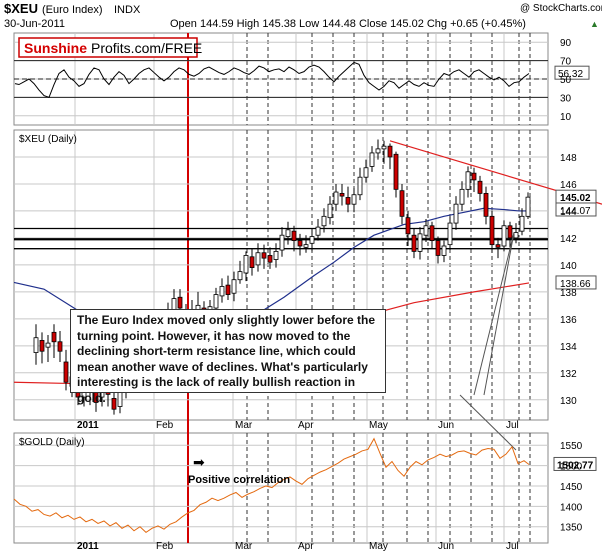  Describe the element at coordinates (378, 546) in the screenshot. I see `gold-x-label: May` at that location.